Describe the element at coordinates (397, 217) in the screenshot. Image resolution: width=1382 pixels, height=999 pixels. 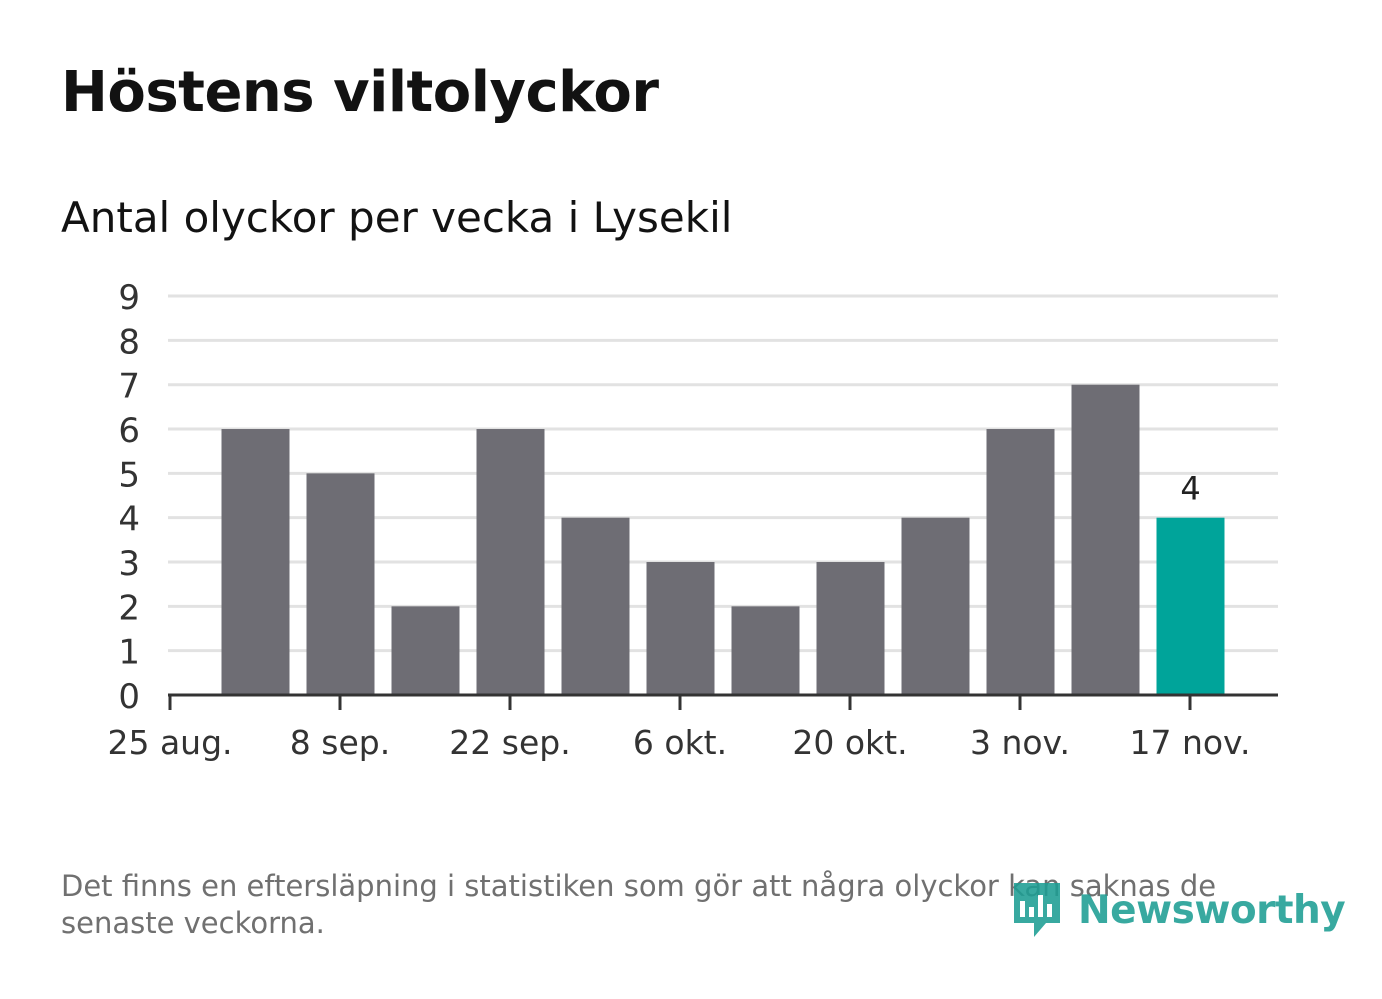
I see `chart-subtitle: Antal olyckor per vecka i Lysekil` at that location.